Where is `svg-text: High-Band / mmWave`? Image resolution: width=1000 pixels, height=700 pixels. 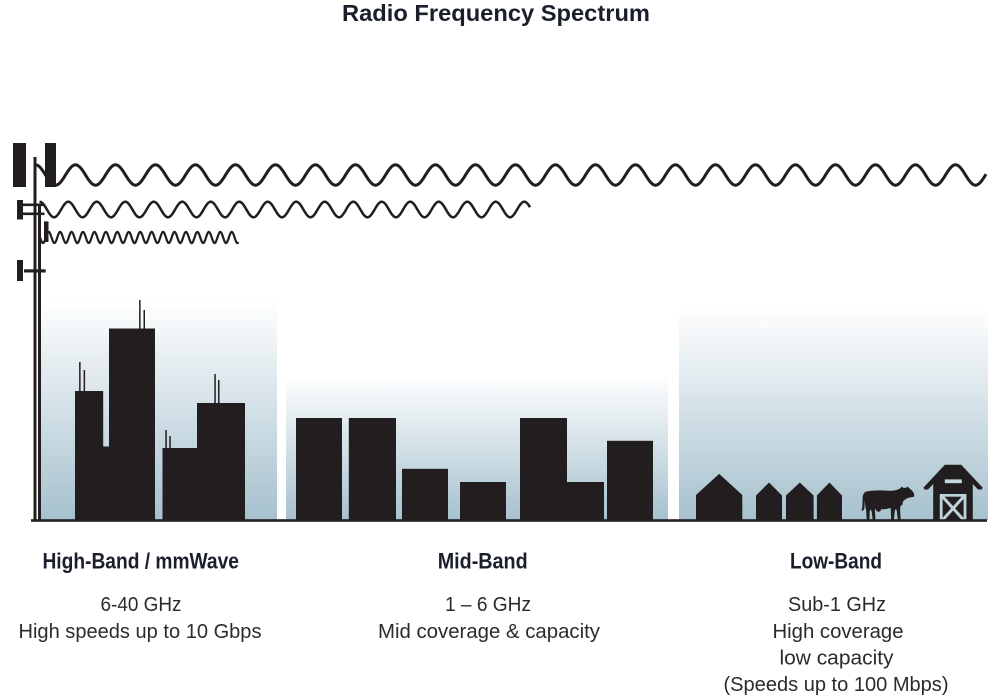 svg-text: High-Band / mmWave is located at coordinates (140, 561).